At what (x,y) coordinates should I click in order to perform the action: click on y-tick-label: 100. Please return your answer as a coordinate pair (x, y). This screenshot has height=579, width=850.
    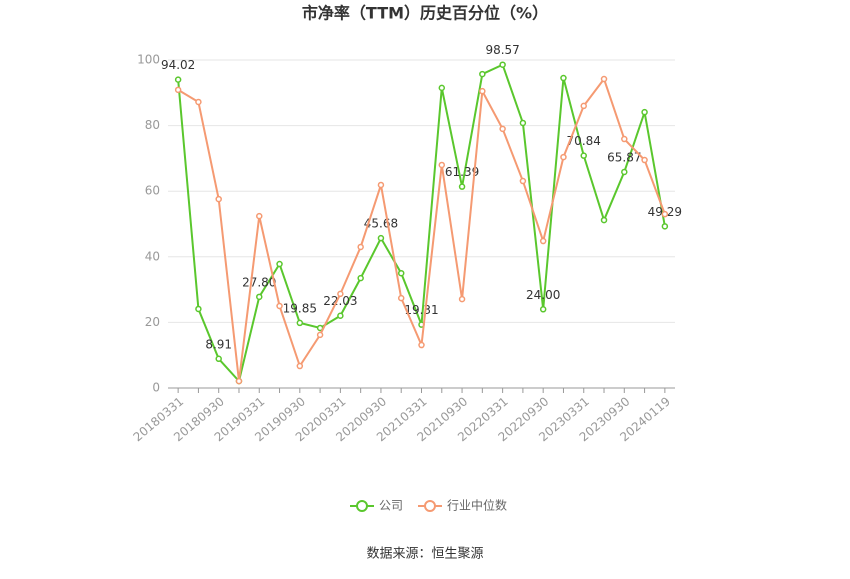
    Looking at the image, I should click on (148, 60).